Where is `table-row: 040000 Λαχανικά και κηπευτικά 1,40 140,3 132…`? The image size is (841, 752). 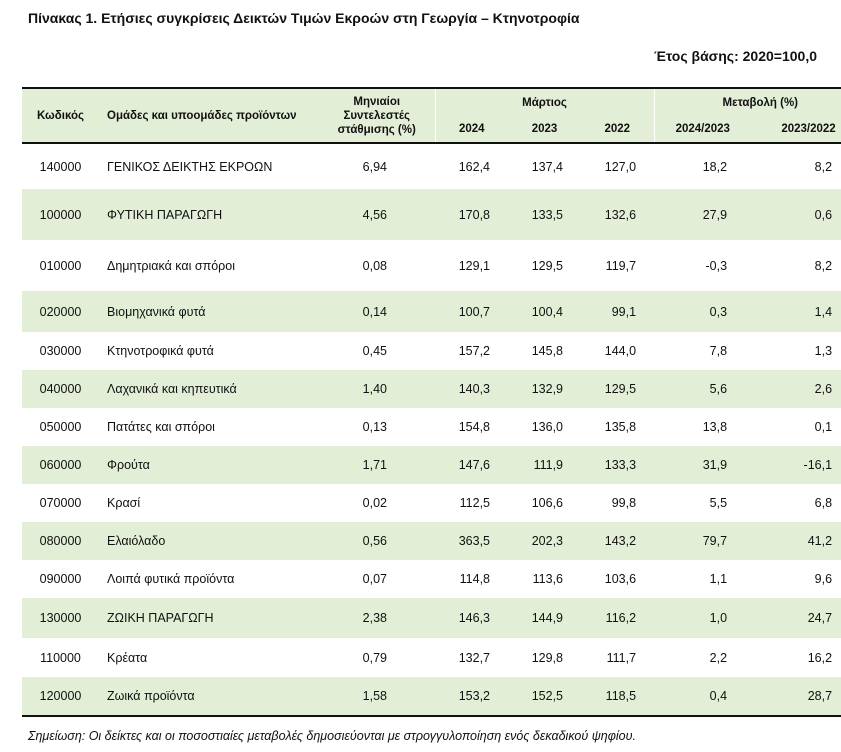 table-row: 040000 Λαχανικά και κηπευτικά 1,40 140,3 132… is located at coordinates (431, 389).